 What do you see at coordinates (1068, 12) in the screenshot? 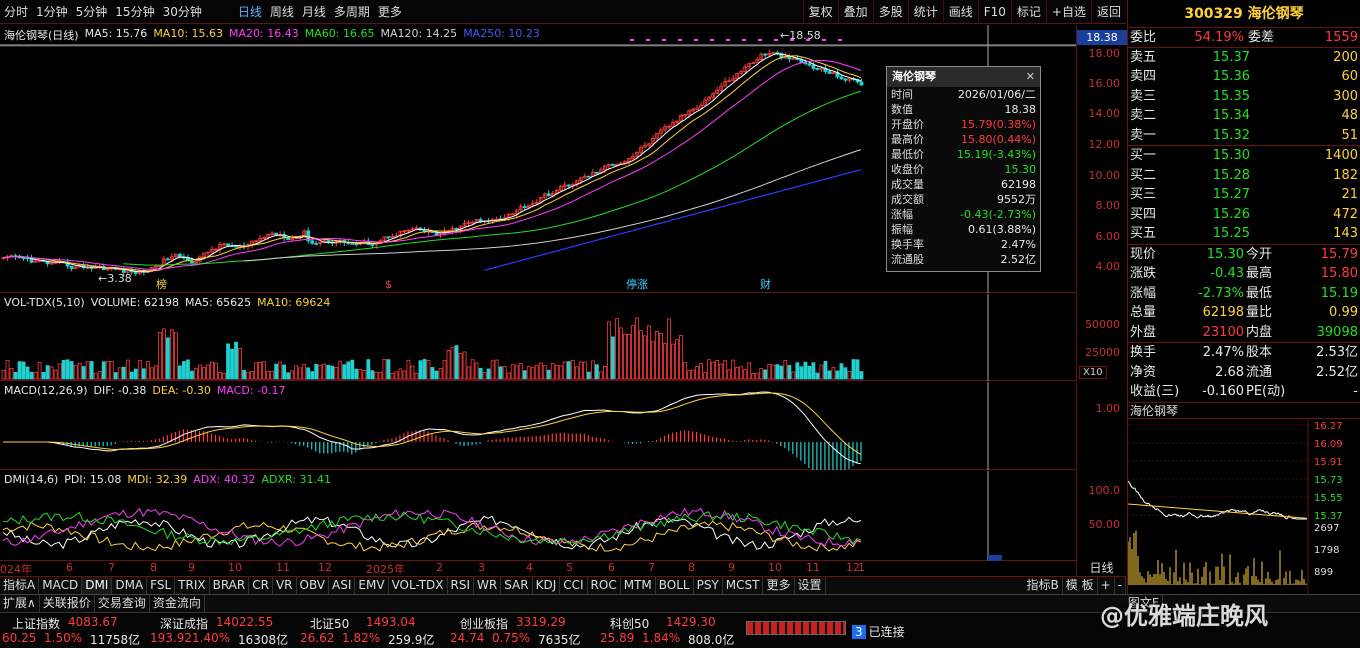
I see `add-watchlist-button: +自选` at bounding box center [1068, 12].